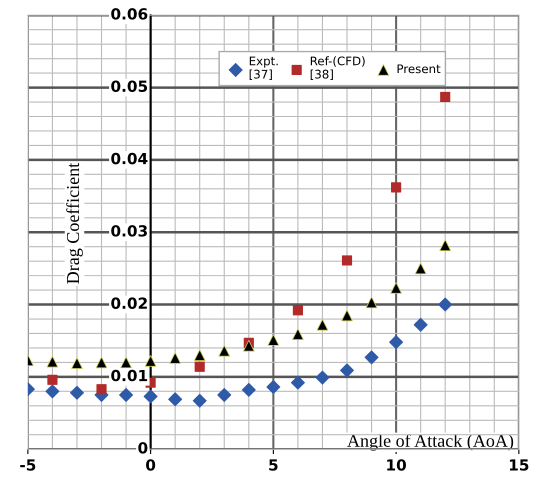 The width and height of the screenshot is (536, 492). Describe the element at coordinates (129, 14) in the screenshot. I see `y-tick-label: 0.06` at that location.